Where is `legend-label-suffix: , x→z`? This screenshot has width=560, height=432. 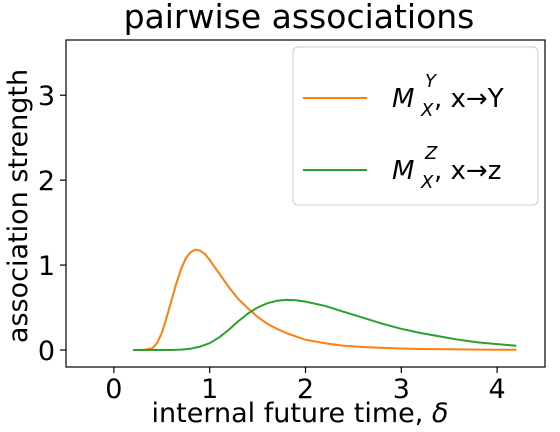 legend-label-suffix: , x→z is located at coordinates (467, 171).